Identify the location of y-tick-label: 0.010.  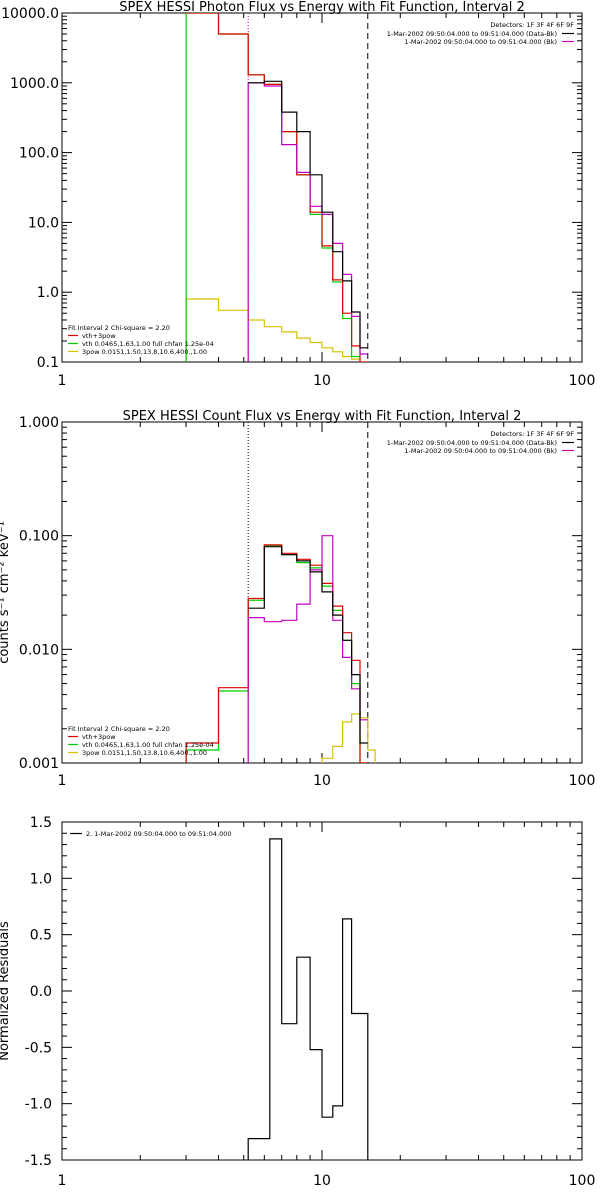
(39, 650).